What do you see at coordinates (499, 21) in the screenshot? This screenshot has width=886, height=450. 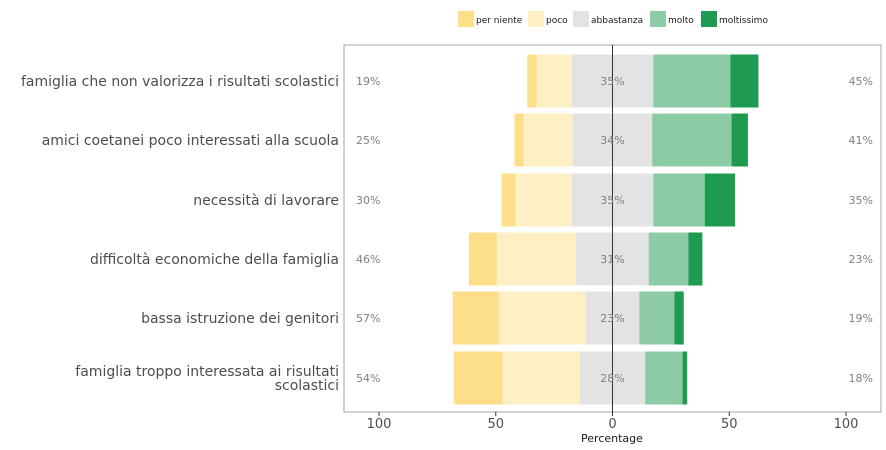 I see `legend-label: per niente` at bounding box center [499, 21].